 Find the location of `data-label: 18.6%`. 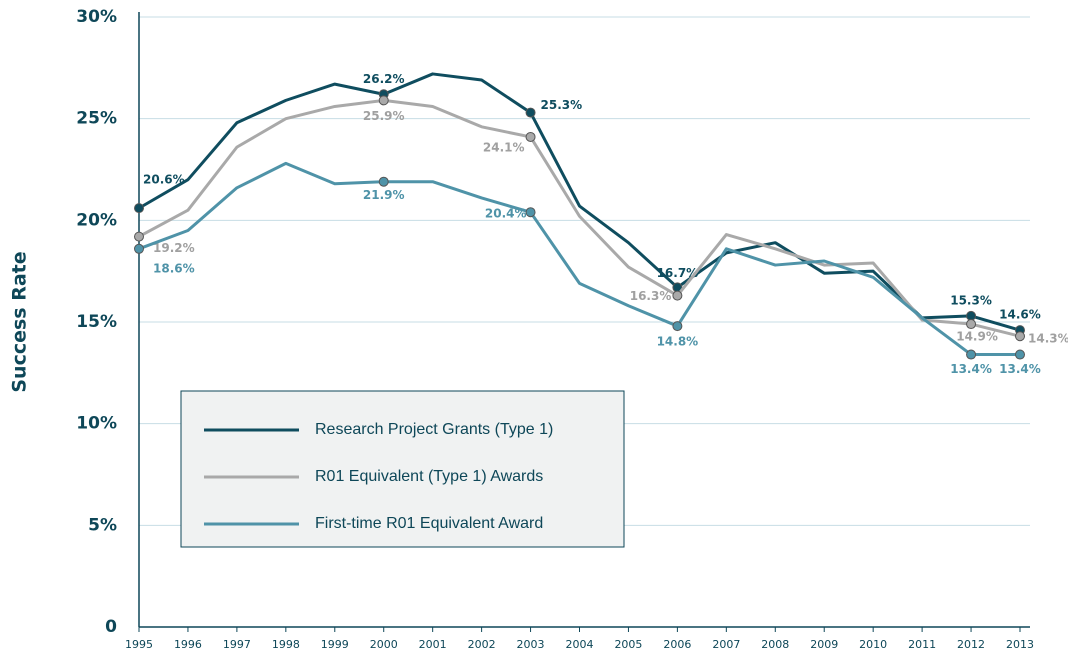

data-label: 18.6% is located at coordinates (174, 268).